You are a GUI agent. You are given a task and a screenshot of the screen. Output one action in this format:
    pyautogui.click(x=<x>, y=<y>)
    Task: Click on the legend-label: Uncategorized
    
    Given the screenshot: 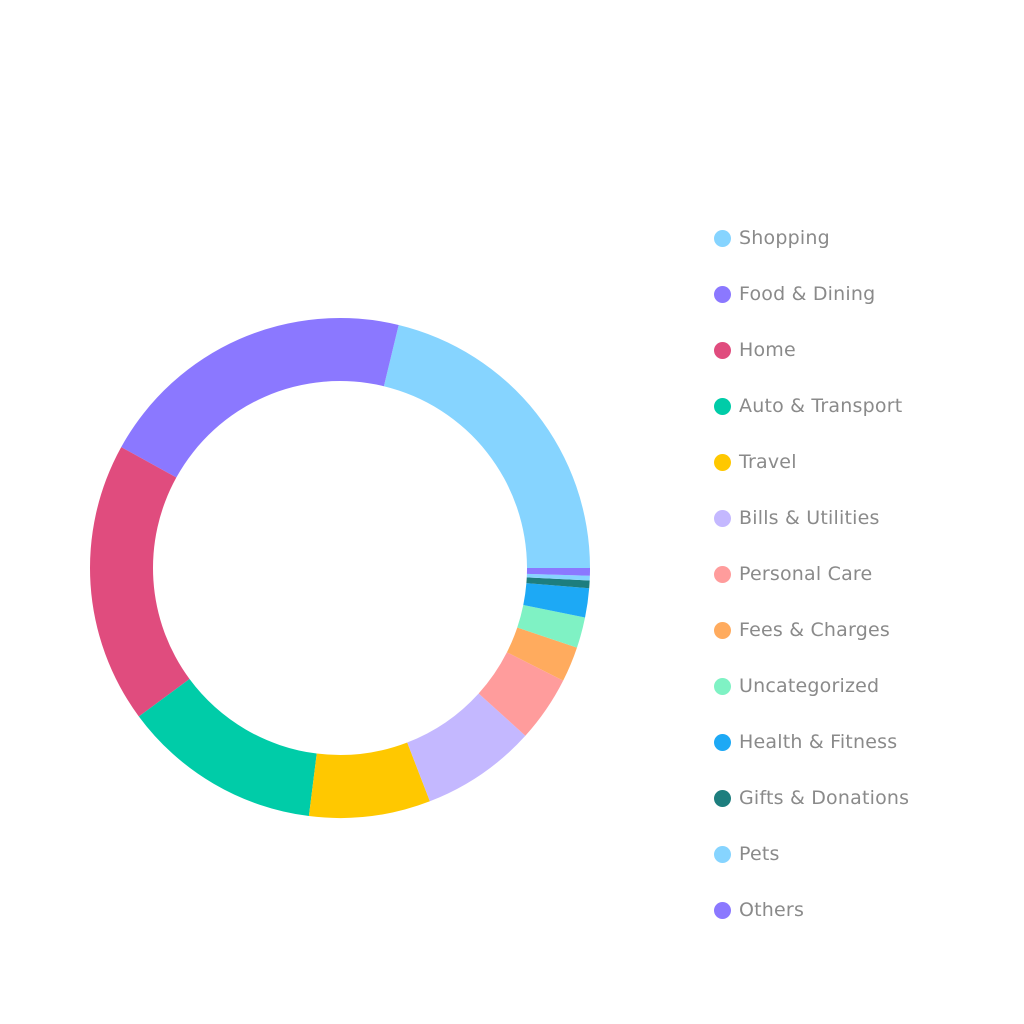 What is the action you would take?
    pyautogui.click(x=809, y=686)
    